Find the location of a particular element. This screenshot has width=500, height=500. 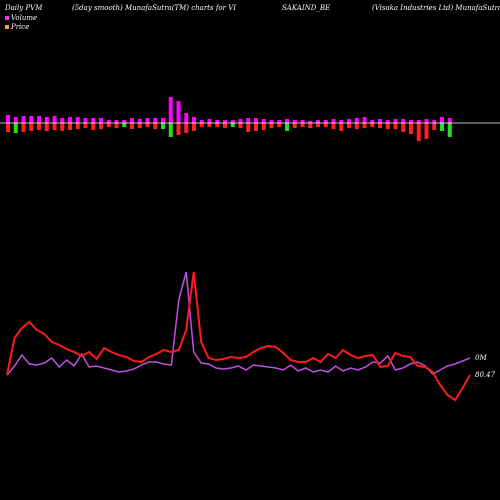

legend-volume-swatch is located at coordinates (7, 18).